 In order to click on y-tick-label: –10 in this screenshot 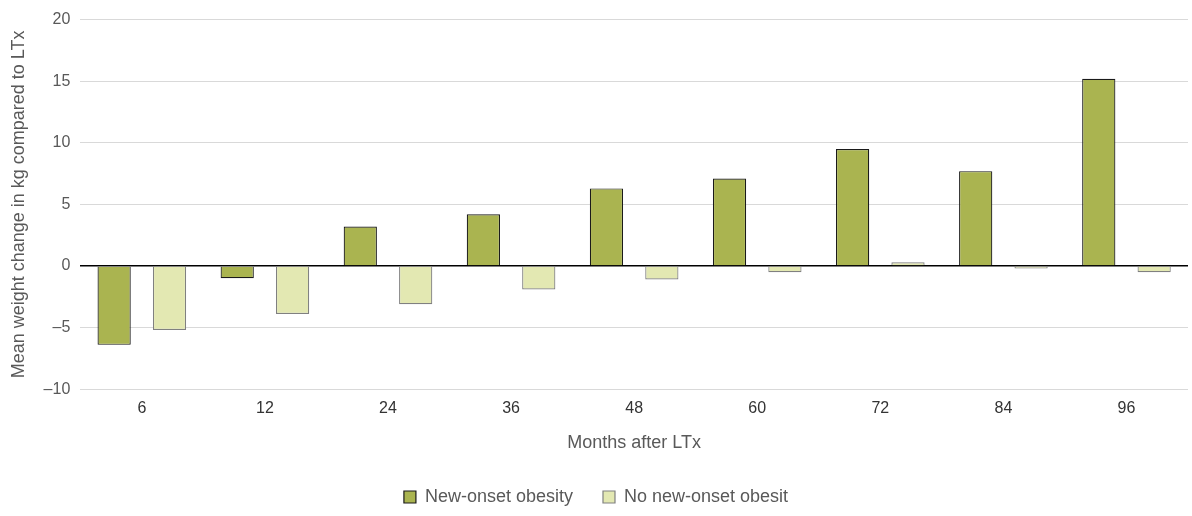, I will do `click(57, 388)`.